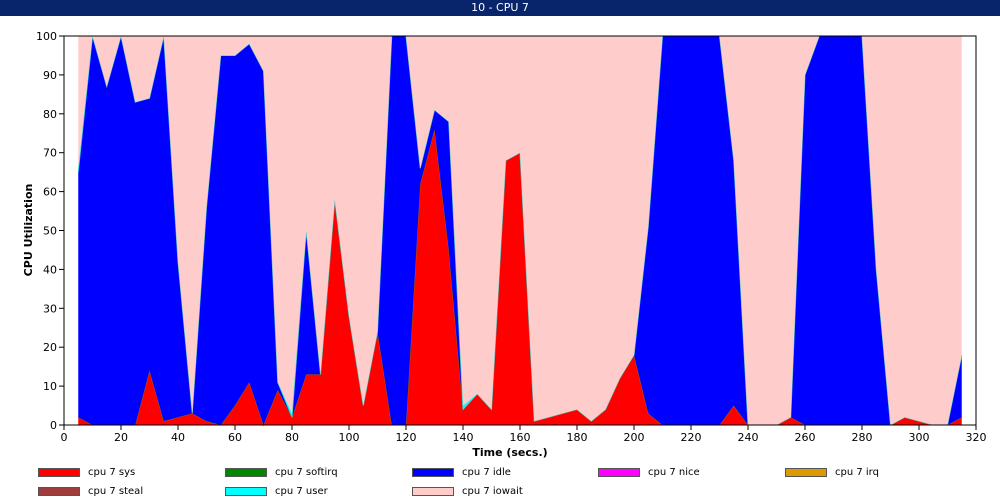 The height and width of the screenshot is (504, 1000). I want to click on x-tick-label: 260, so click(805, 437).